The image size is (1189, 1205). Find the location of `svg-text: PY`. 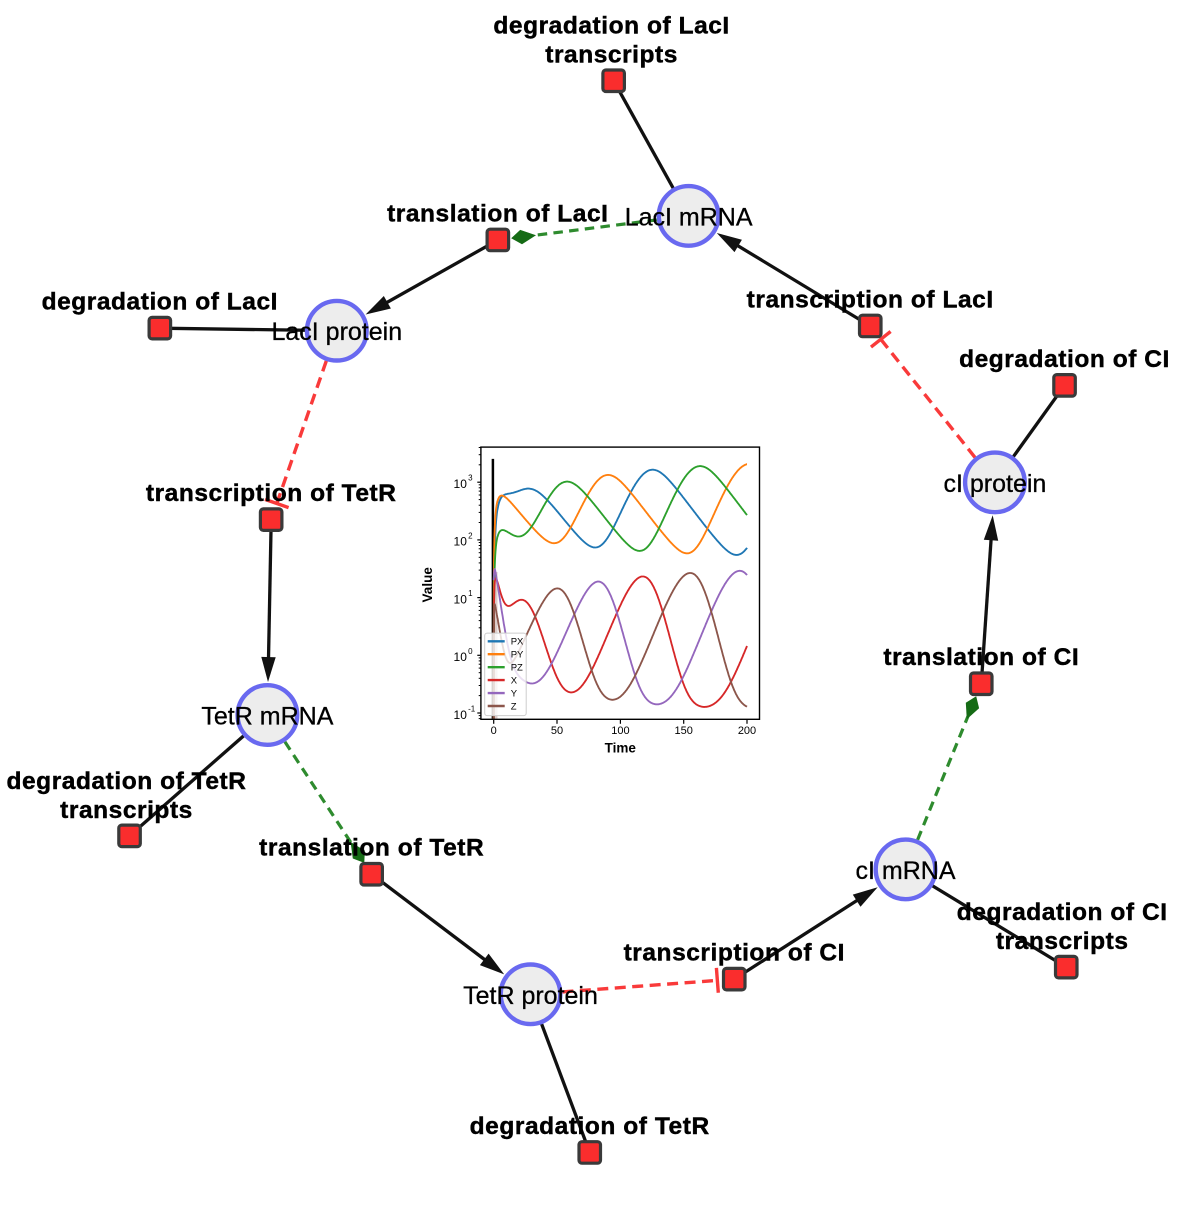

svg-text: PY is located at coordinates (517, 655).